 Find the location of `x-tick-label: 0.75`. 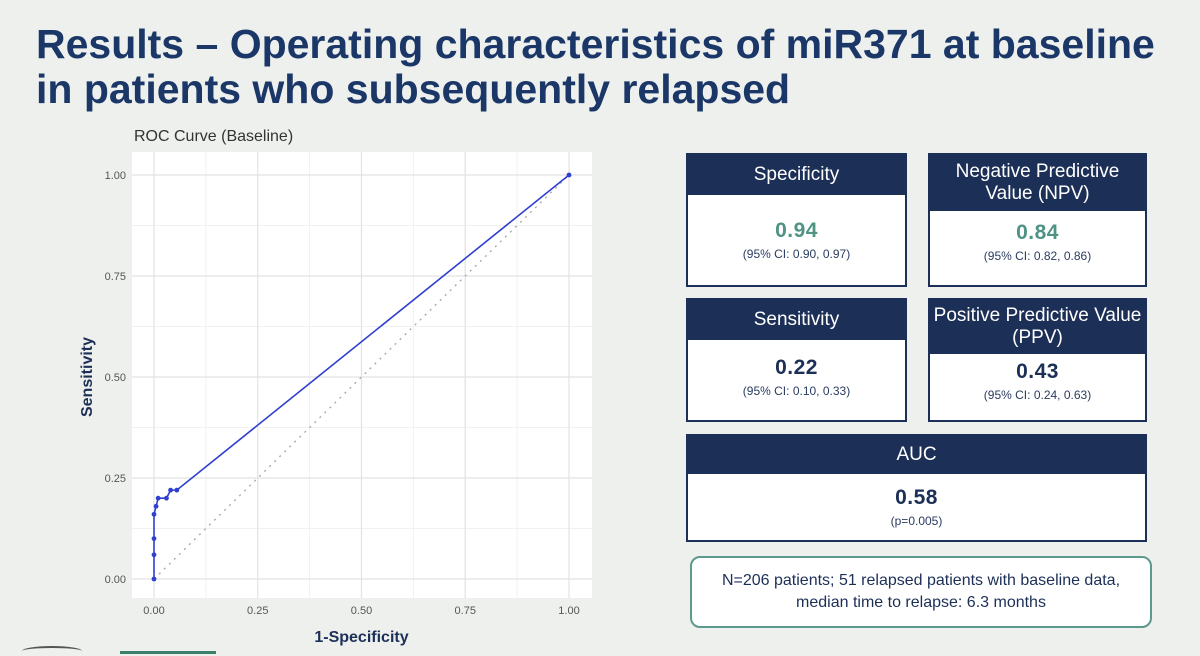

x-tick-label: 0.75 is located at coordinates (465, 611).